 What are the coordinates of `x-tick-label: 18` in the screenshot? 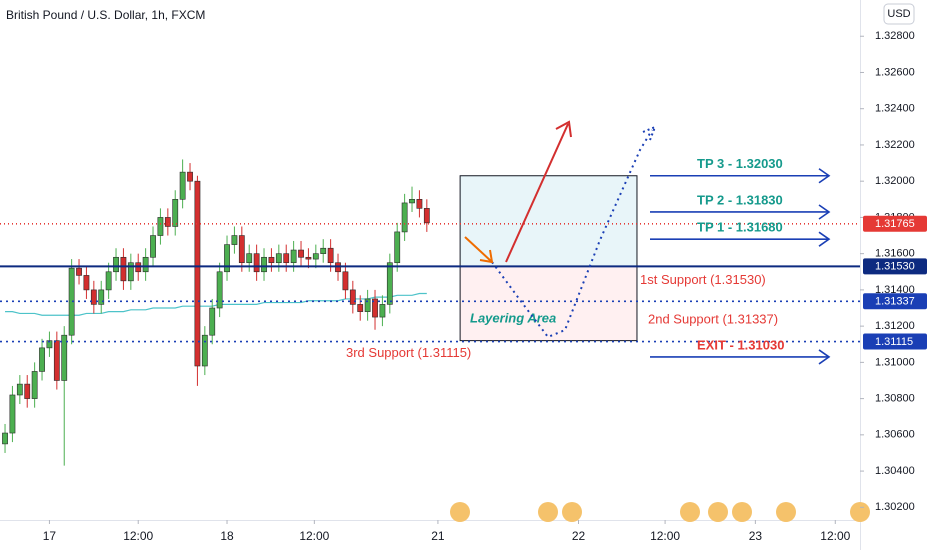 It's located at (227, 536).